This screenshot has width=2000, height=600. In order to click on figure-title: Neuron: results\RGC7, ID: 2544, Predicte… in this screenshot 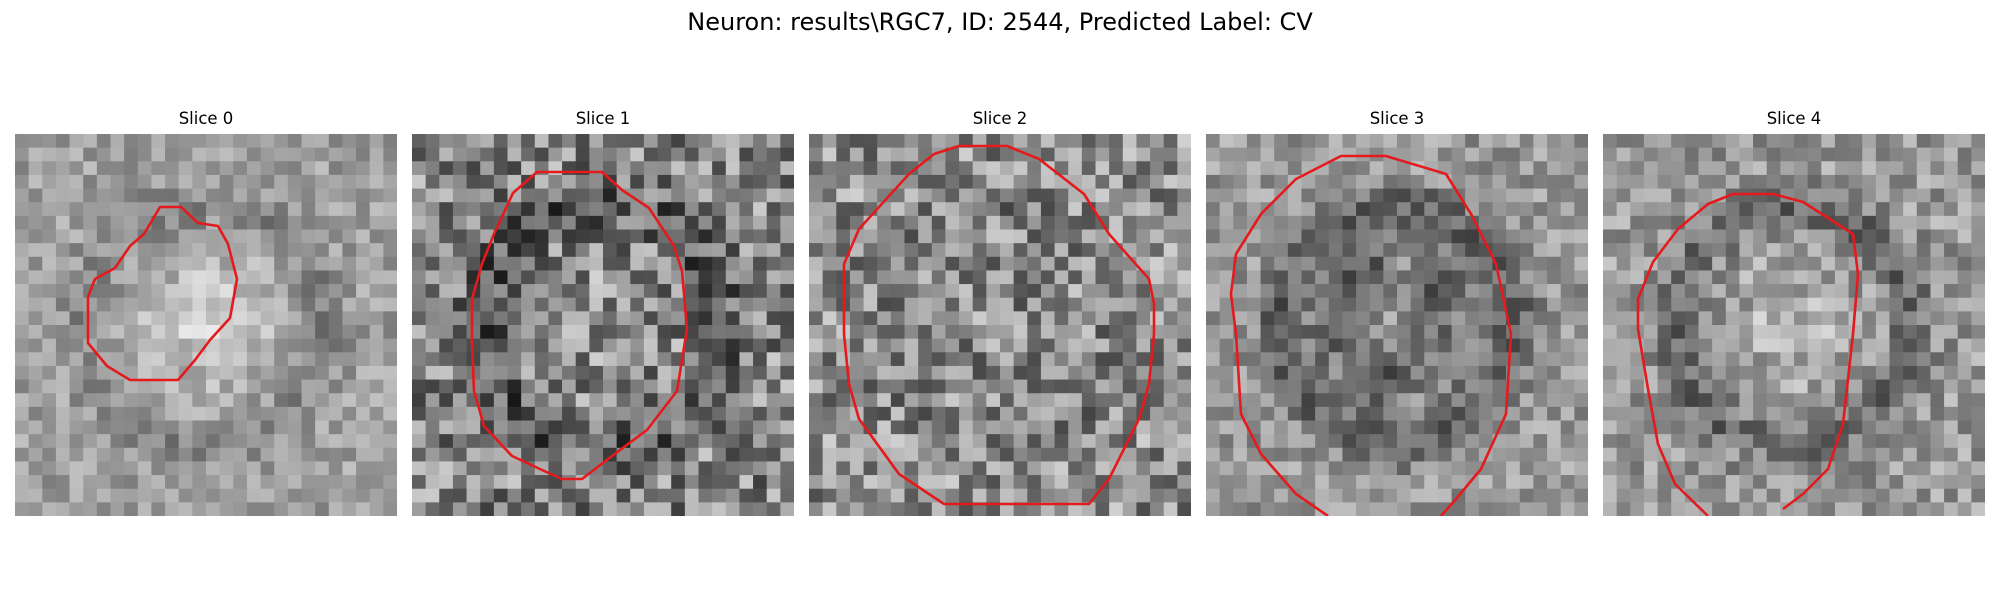, I will do `click(1000, 22)`.